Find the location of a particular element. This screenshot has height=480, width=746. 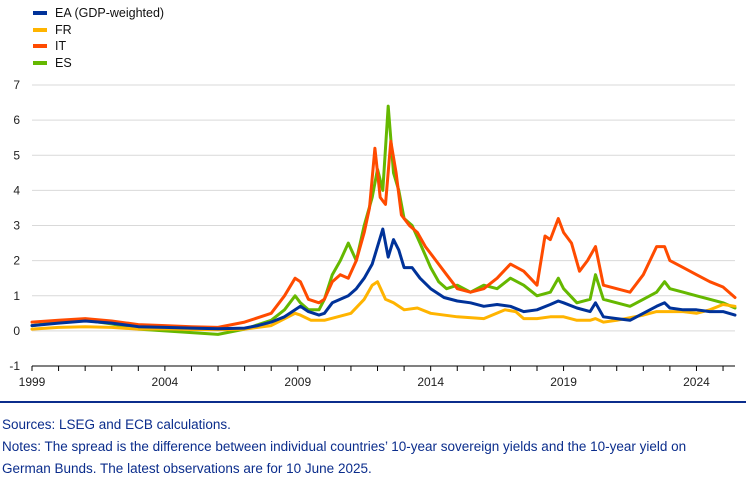

x-tick-label: 2009 is located at coordinates (297, 382).